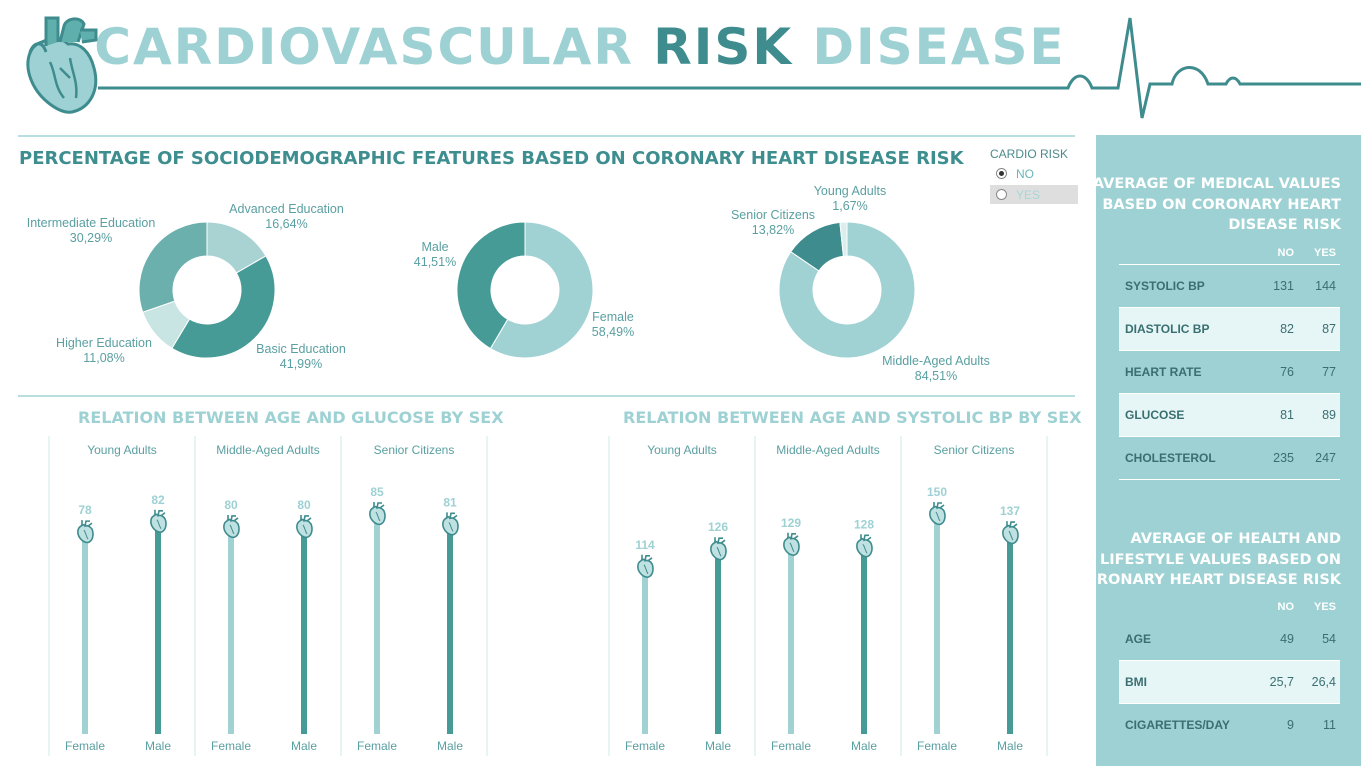 This screenshot has width=1361, height=766. I want to click on filter-option-yes: YES, so click(1034, 194).